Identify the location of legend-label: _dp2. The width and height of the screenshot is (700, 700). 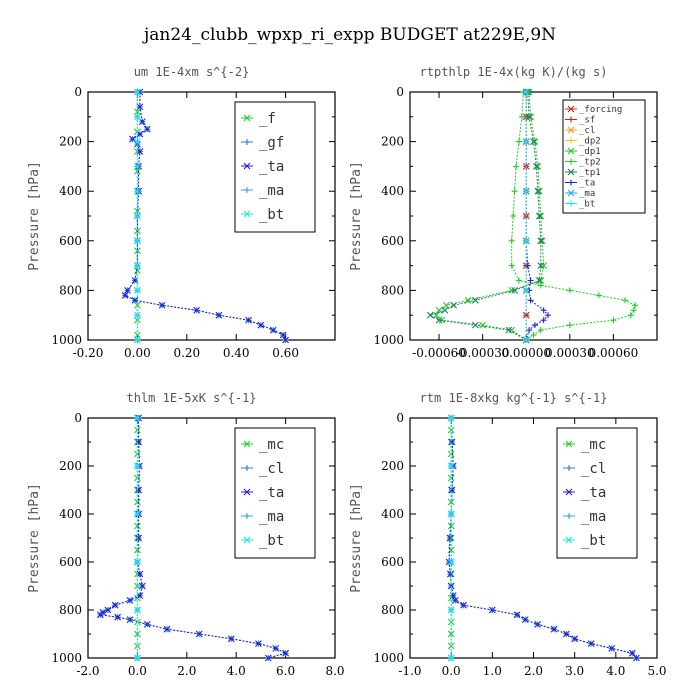
(590, 142).